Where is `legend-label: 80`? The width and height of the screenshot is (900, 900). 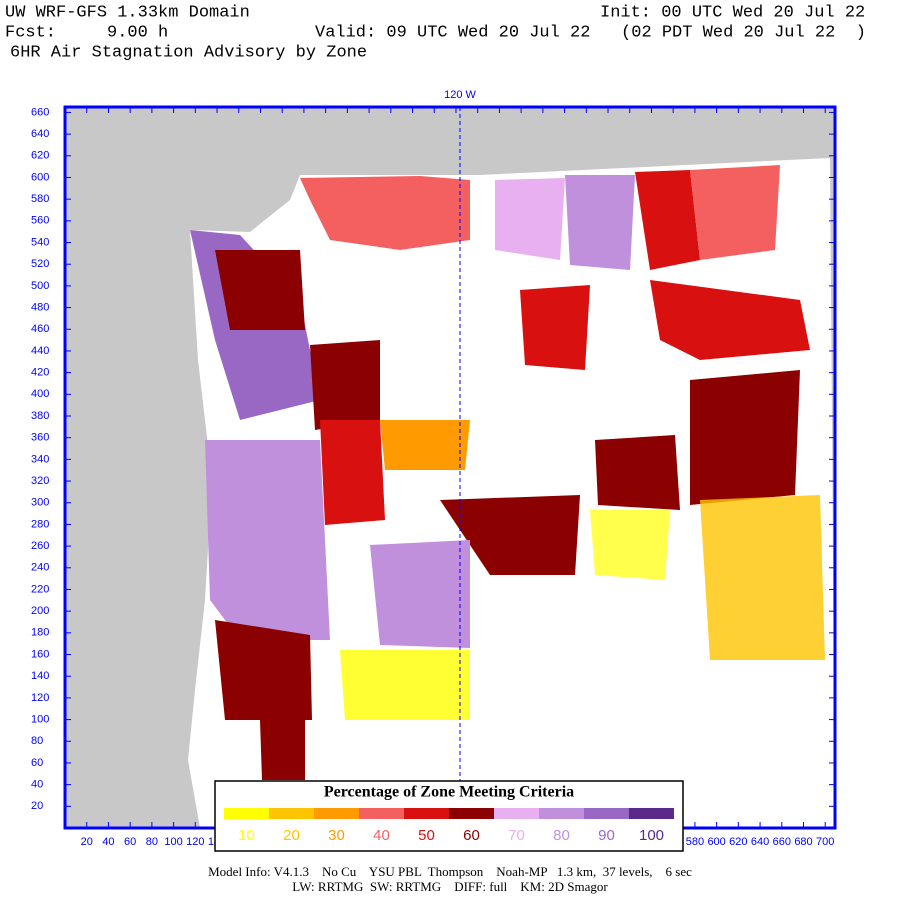
legend-label: 80 is located at coordinates (561, 835).